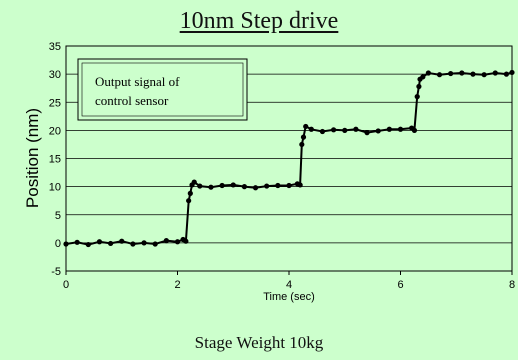  What do you see at coordinates (32, 158) in the screenshot?
I see `y-axis-label: Position (nm)` at bounding box center [32, 158].